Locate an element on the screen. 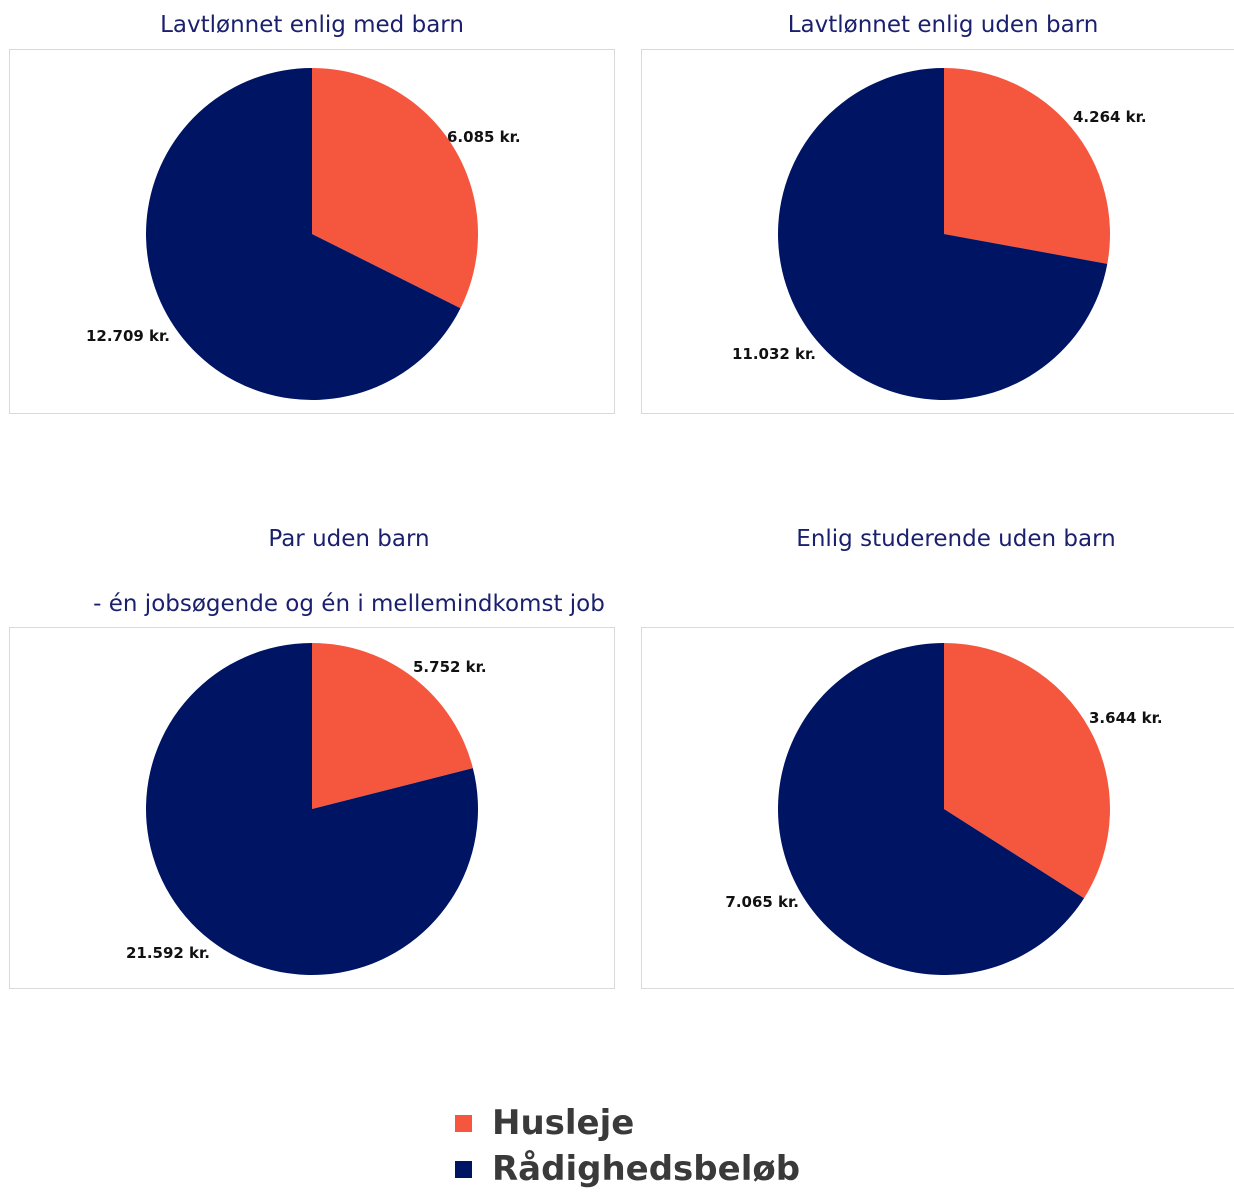 The image size is (1234, 1194). legend-item-raadighed: Rådighedsbeløb is located at coordinates (627, 1169).